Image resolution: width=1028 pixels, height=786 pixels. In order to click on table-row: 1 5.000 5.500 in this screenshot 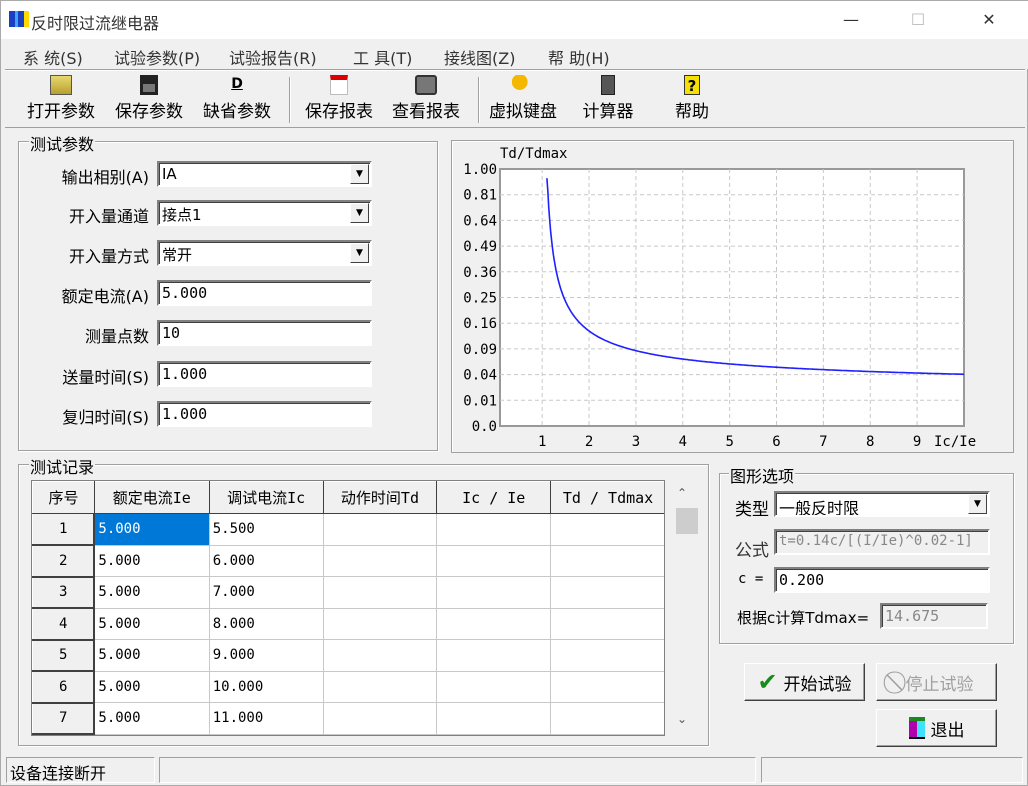, I will do `click(348, 529)`.